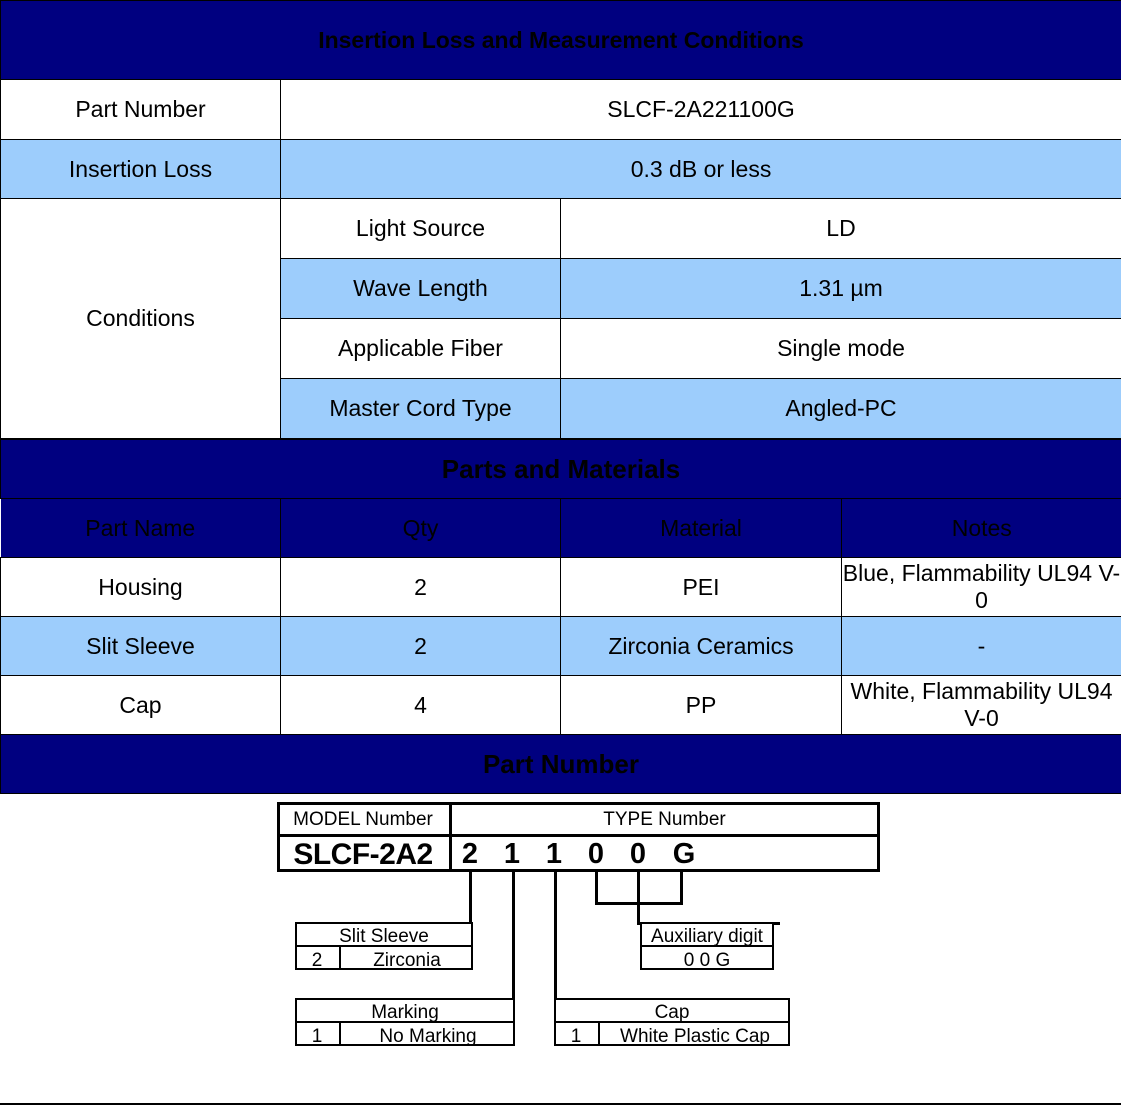  What do you see at coordinates (664, 819) in the screenshot?
I see `type-number-header: TYPE Number` at bounding box center [664, 819].